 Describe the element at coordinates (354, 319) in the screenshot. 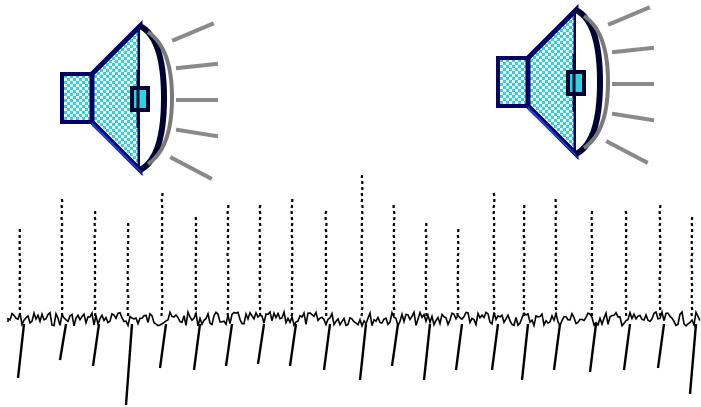

I see `waveform-baseline` at that location.